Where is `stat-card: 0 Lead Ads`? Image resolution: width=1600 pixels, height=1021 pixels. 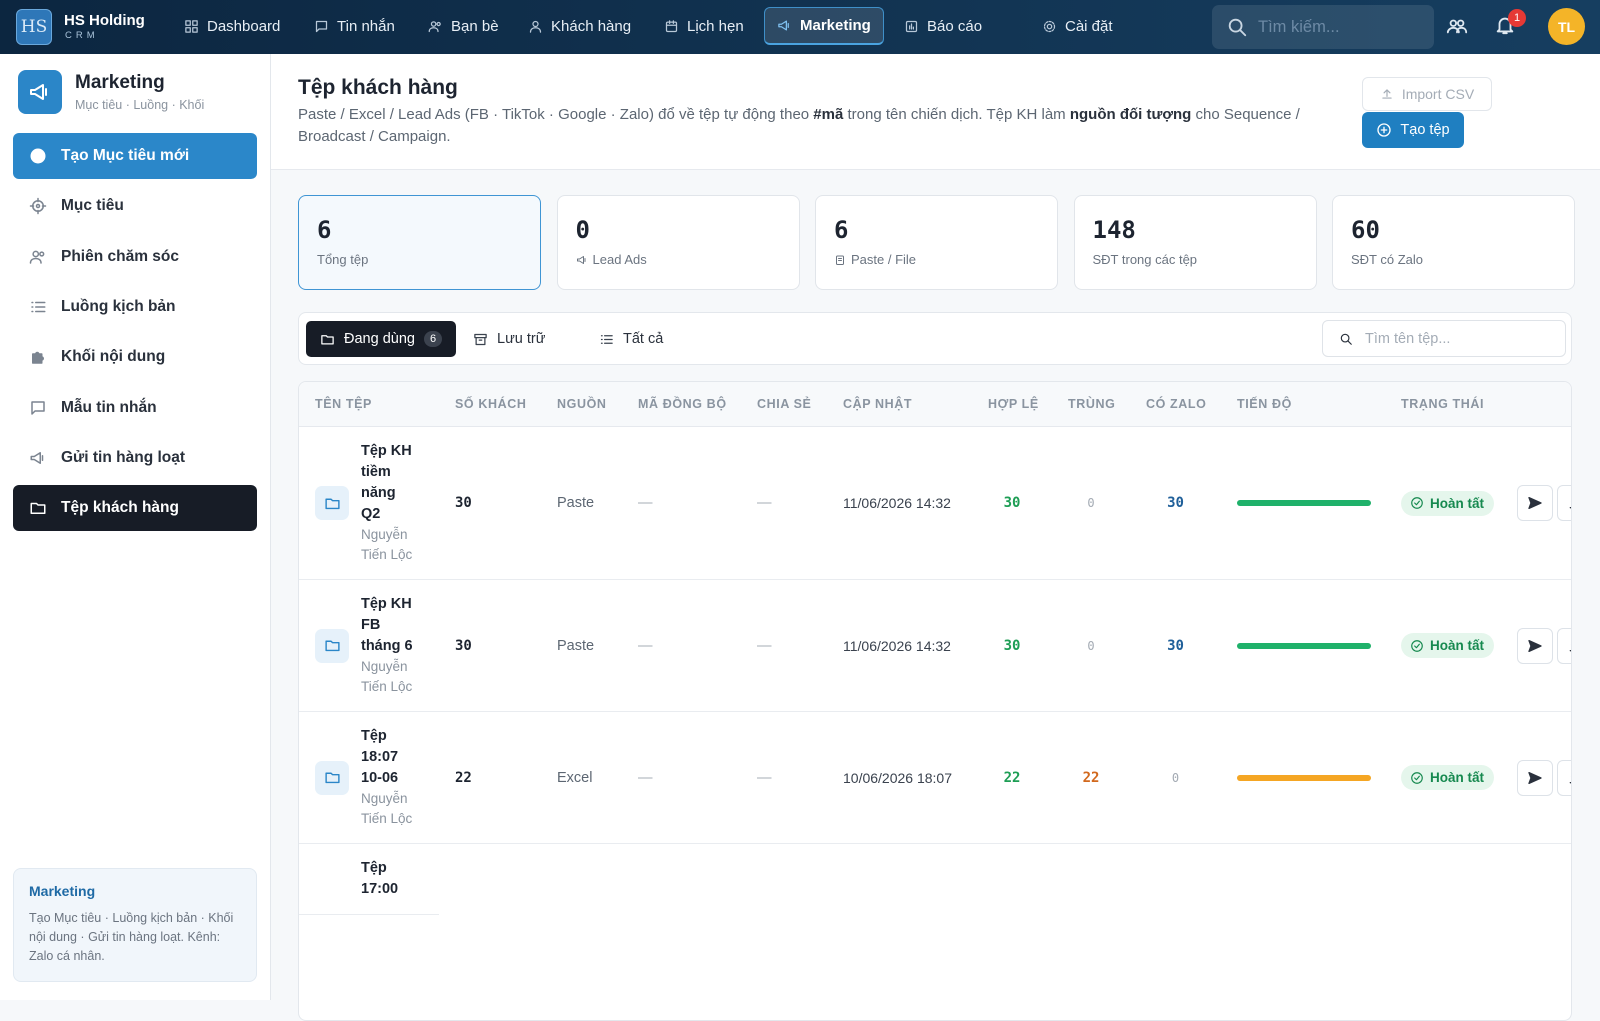 stat-card: 0 Lead Ads is located at coordinates (678, 242).